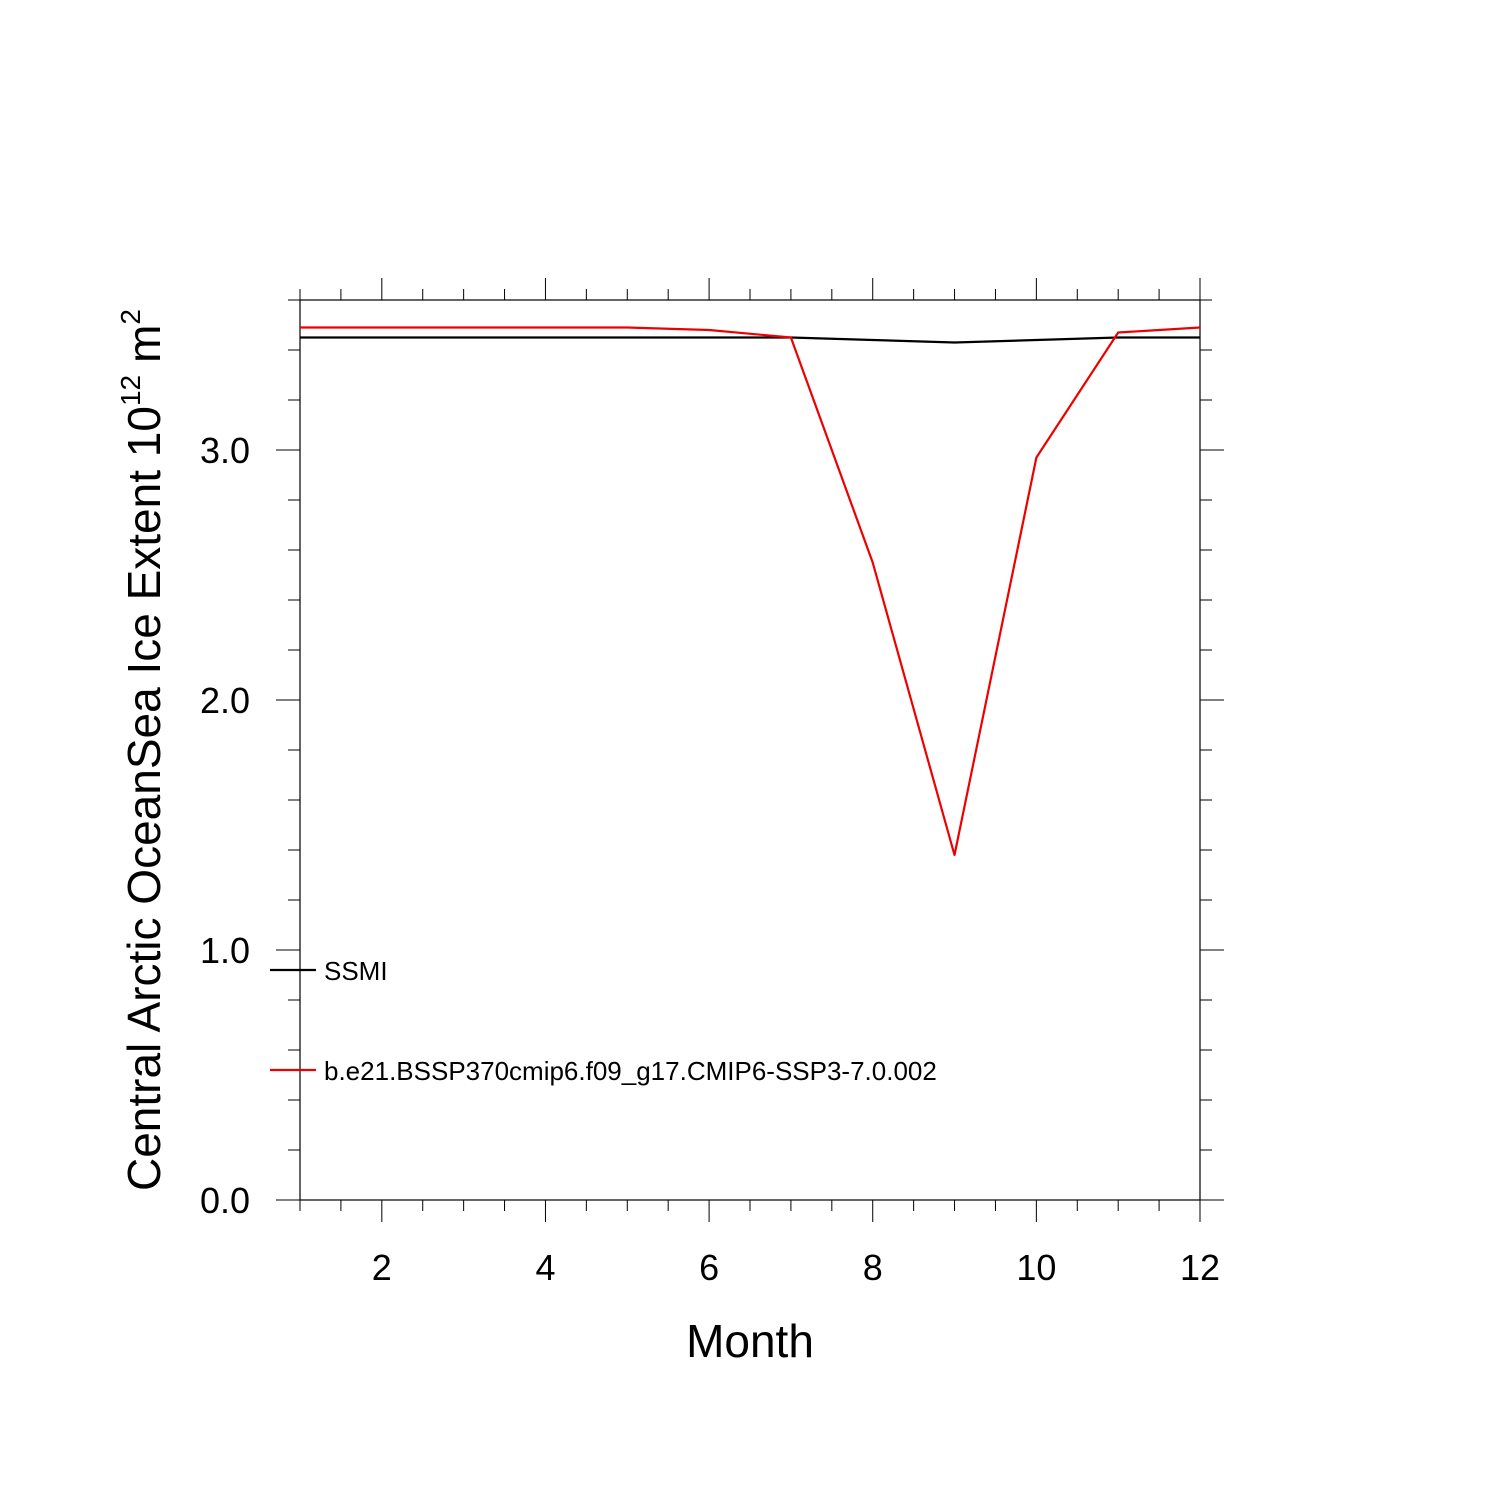  I want to click on legend-label-0: SSMI, so click(356, 971).